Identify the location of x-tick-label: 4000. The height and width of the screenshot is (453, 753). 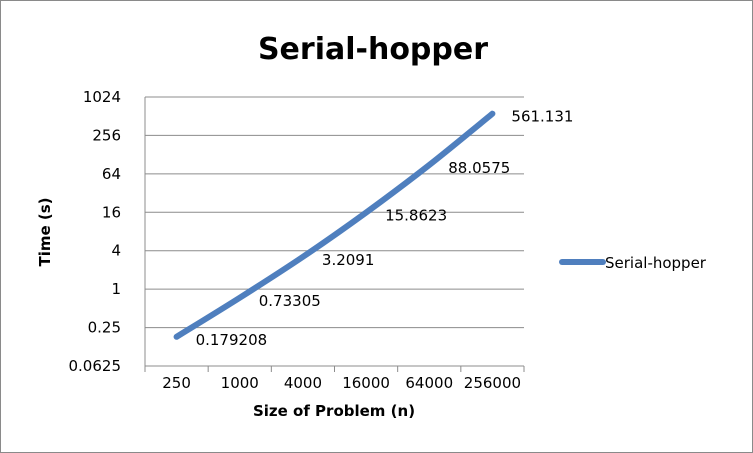
(303, 383).